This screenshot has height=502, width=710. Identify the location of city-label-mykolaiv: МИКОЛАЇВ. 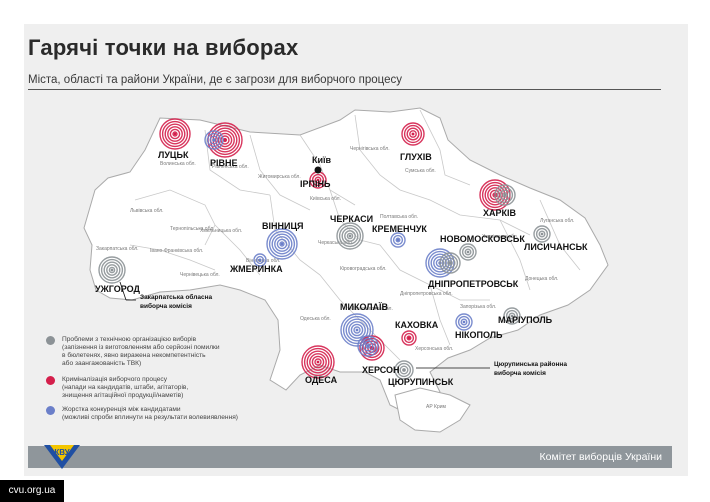
(364, 307).